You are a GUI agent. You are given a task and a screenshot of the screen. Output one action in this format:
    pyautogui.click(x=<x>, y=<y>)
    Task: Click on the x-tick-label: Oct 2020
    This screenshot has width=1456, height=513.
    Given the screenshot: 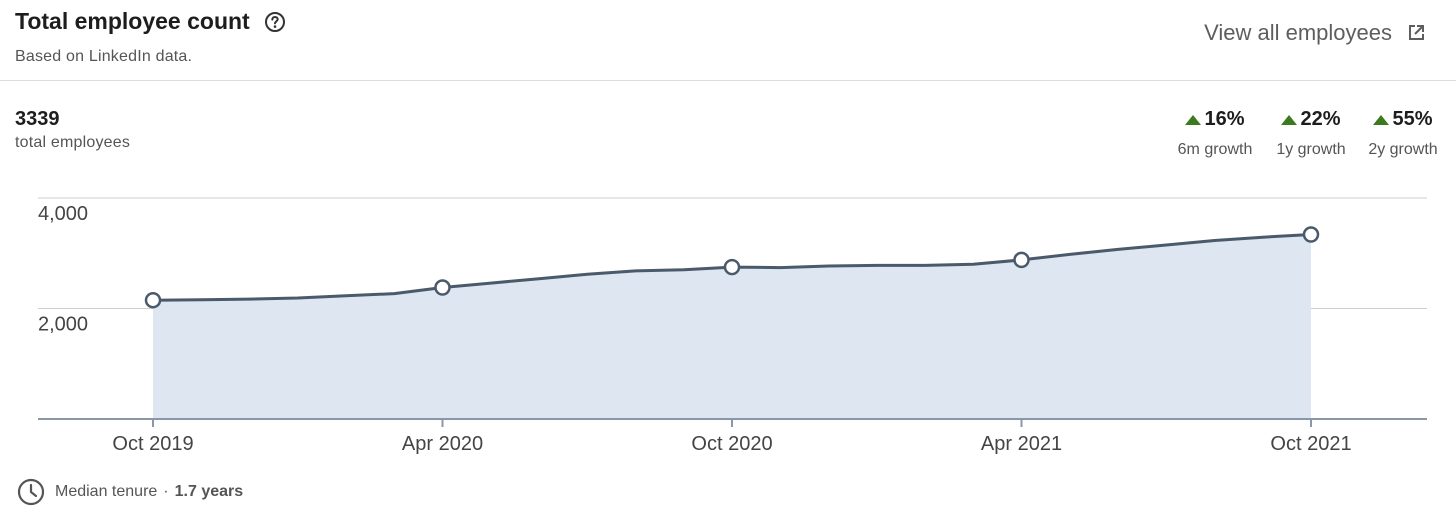 What is the action you would take?
    pyautogui.click(x=731, y=444)
    